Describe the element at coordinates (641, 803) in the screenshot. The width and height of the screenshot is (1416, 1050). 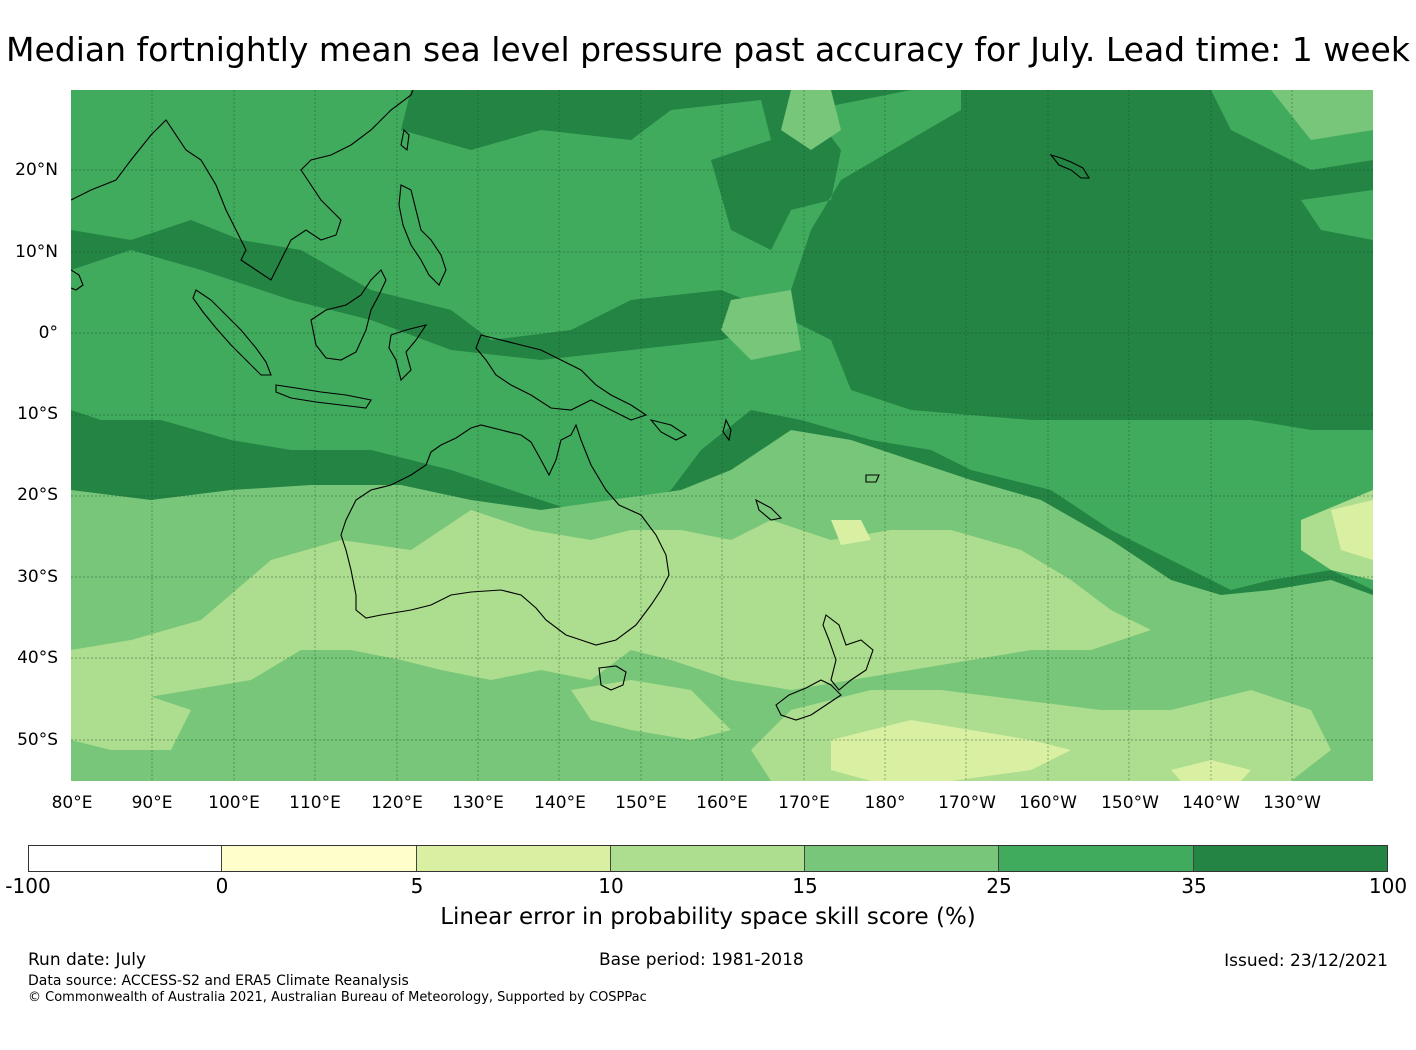
I see `lon-label-150e: 150°E` at that location.